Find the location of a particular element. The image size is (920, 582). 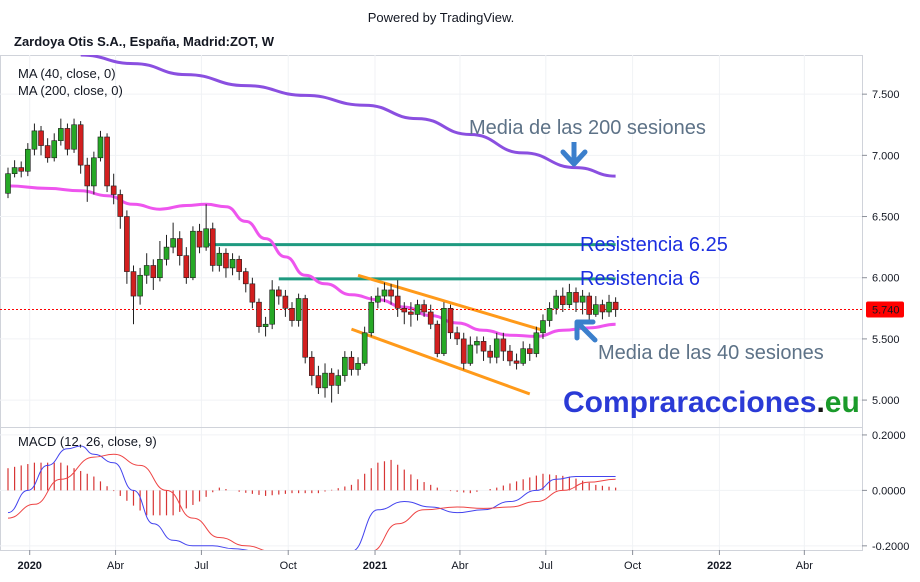

current-price-label: 5.740 is located at coordinates (886, 311).